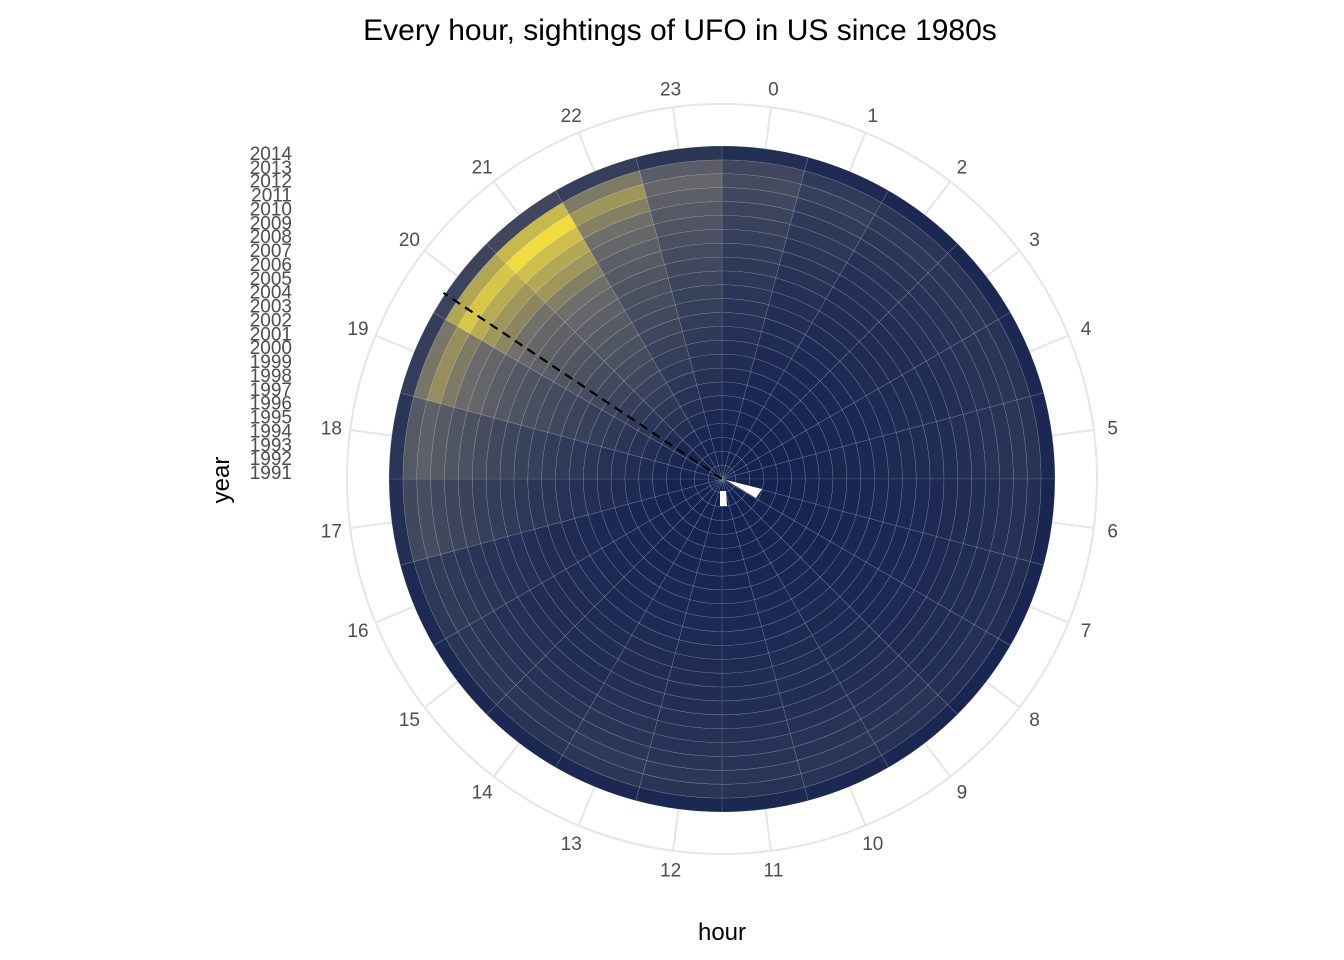 This screenshot has width=1344, height=960. Describe the element at coordinates (683, 429) in the screenshot. I see `tile-h21-y1995` at that location.